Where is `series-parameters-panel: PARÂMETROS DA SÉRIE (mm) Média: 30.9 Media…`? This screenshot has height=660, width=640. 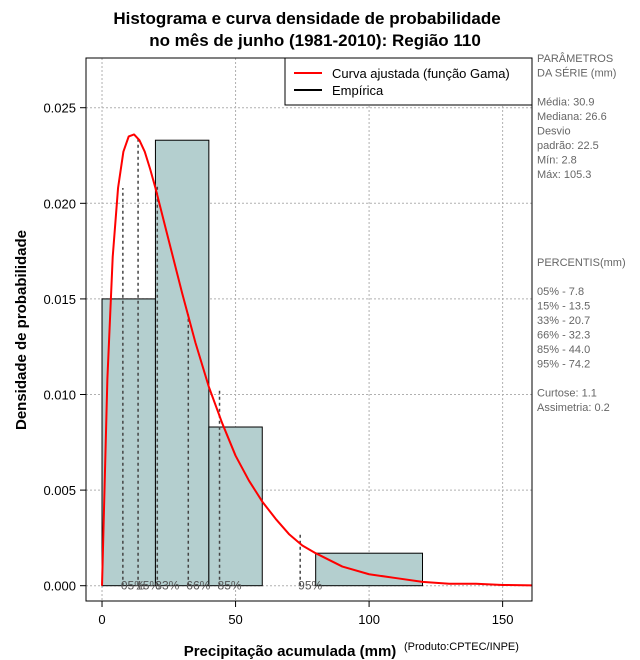 series-parameters-panel: PARÂMETROS DA SÉRIE (mm) Média: 30.9 Media… is located at coordinates (576, 116).